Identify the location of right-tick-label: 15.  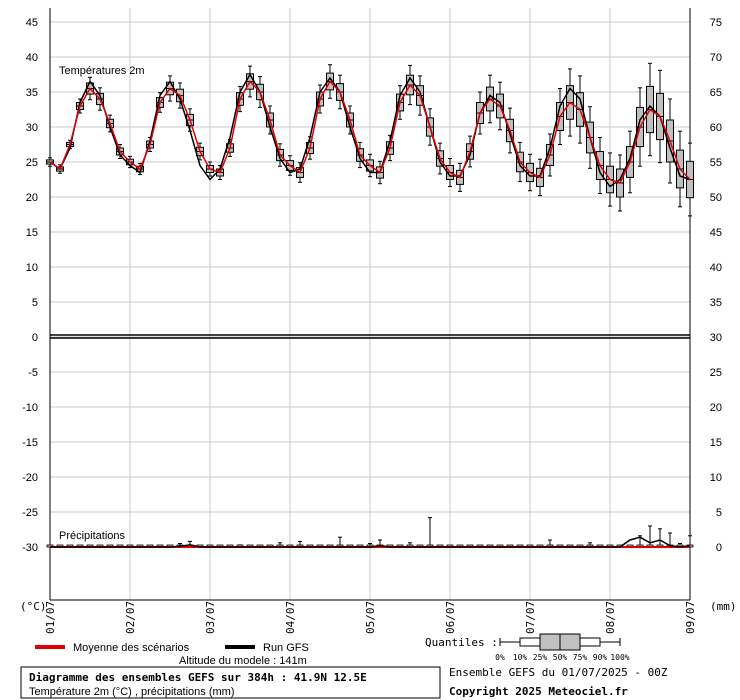
(716, 443).